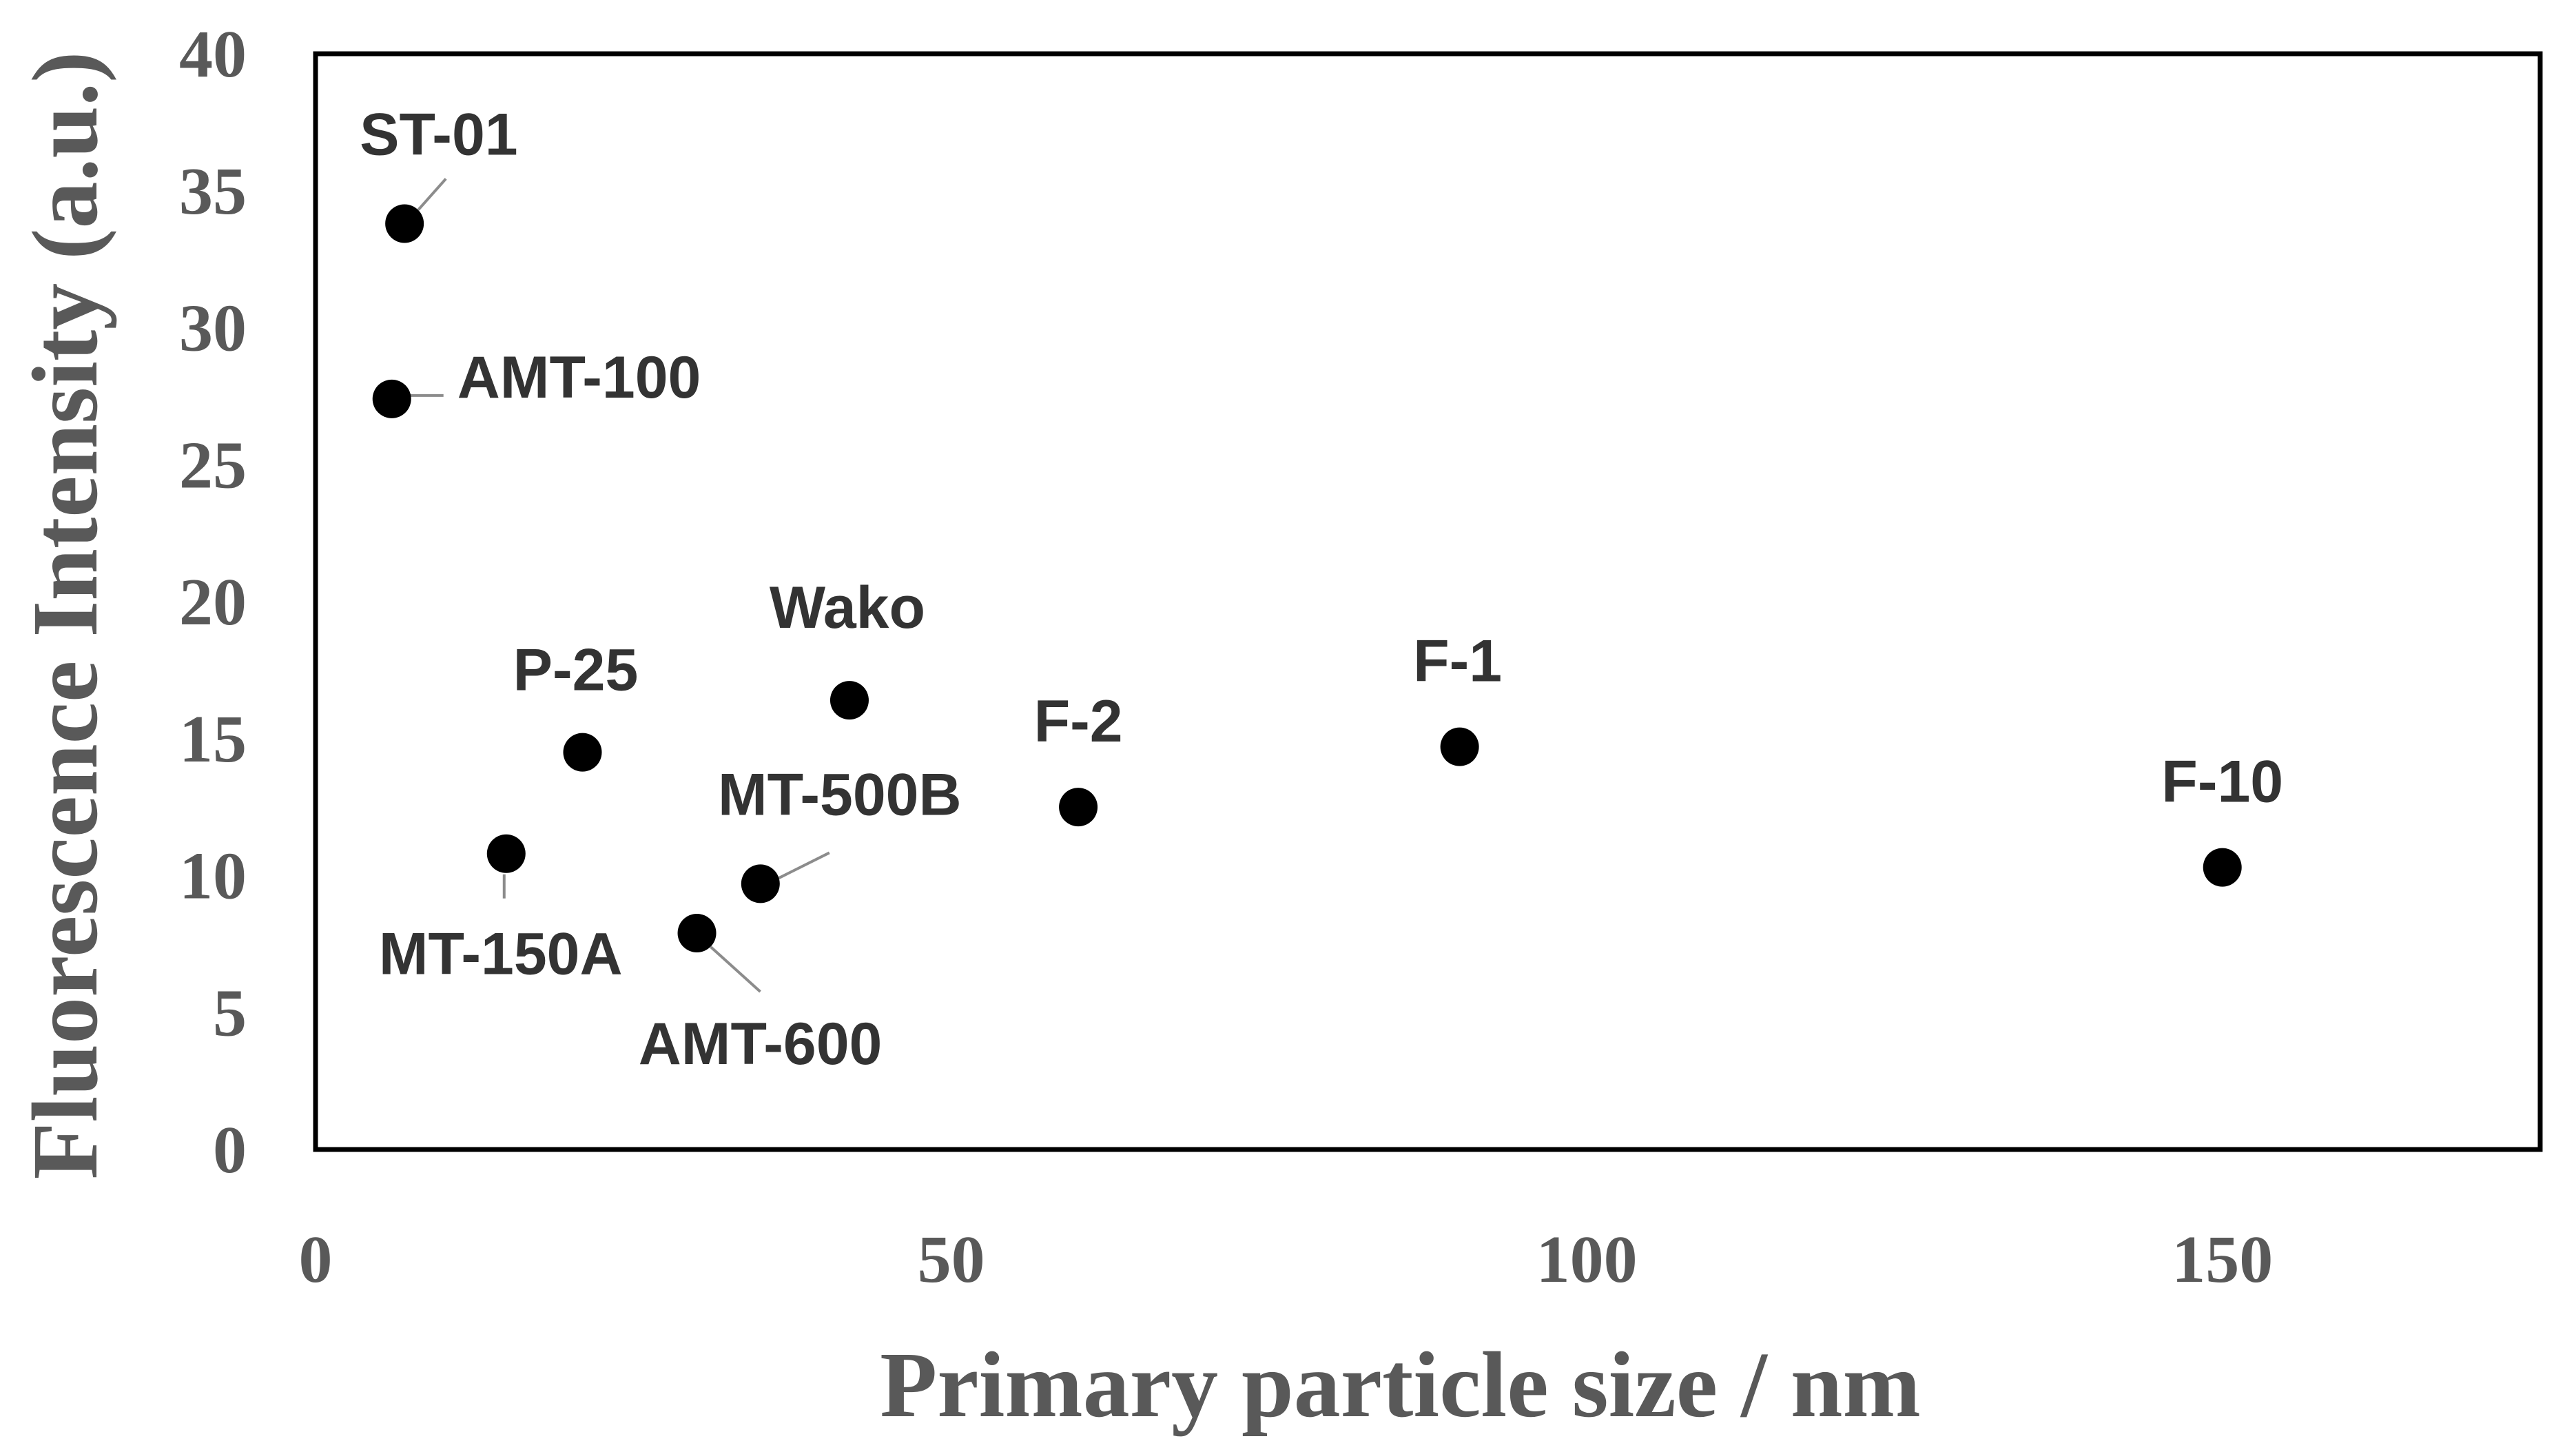  What do you see at coordinates (230, 1013) in the screenshot?
I see `y-tick-label: 5` at bounding box center [230, 1013].